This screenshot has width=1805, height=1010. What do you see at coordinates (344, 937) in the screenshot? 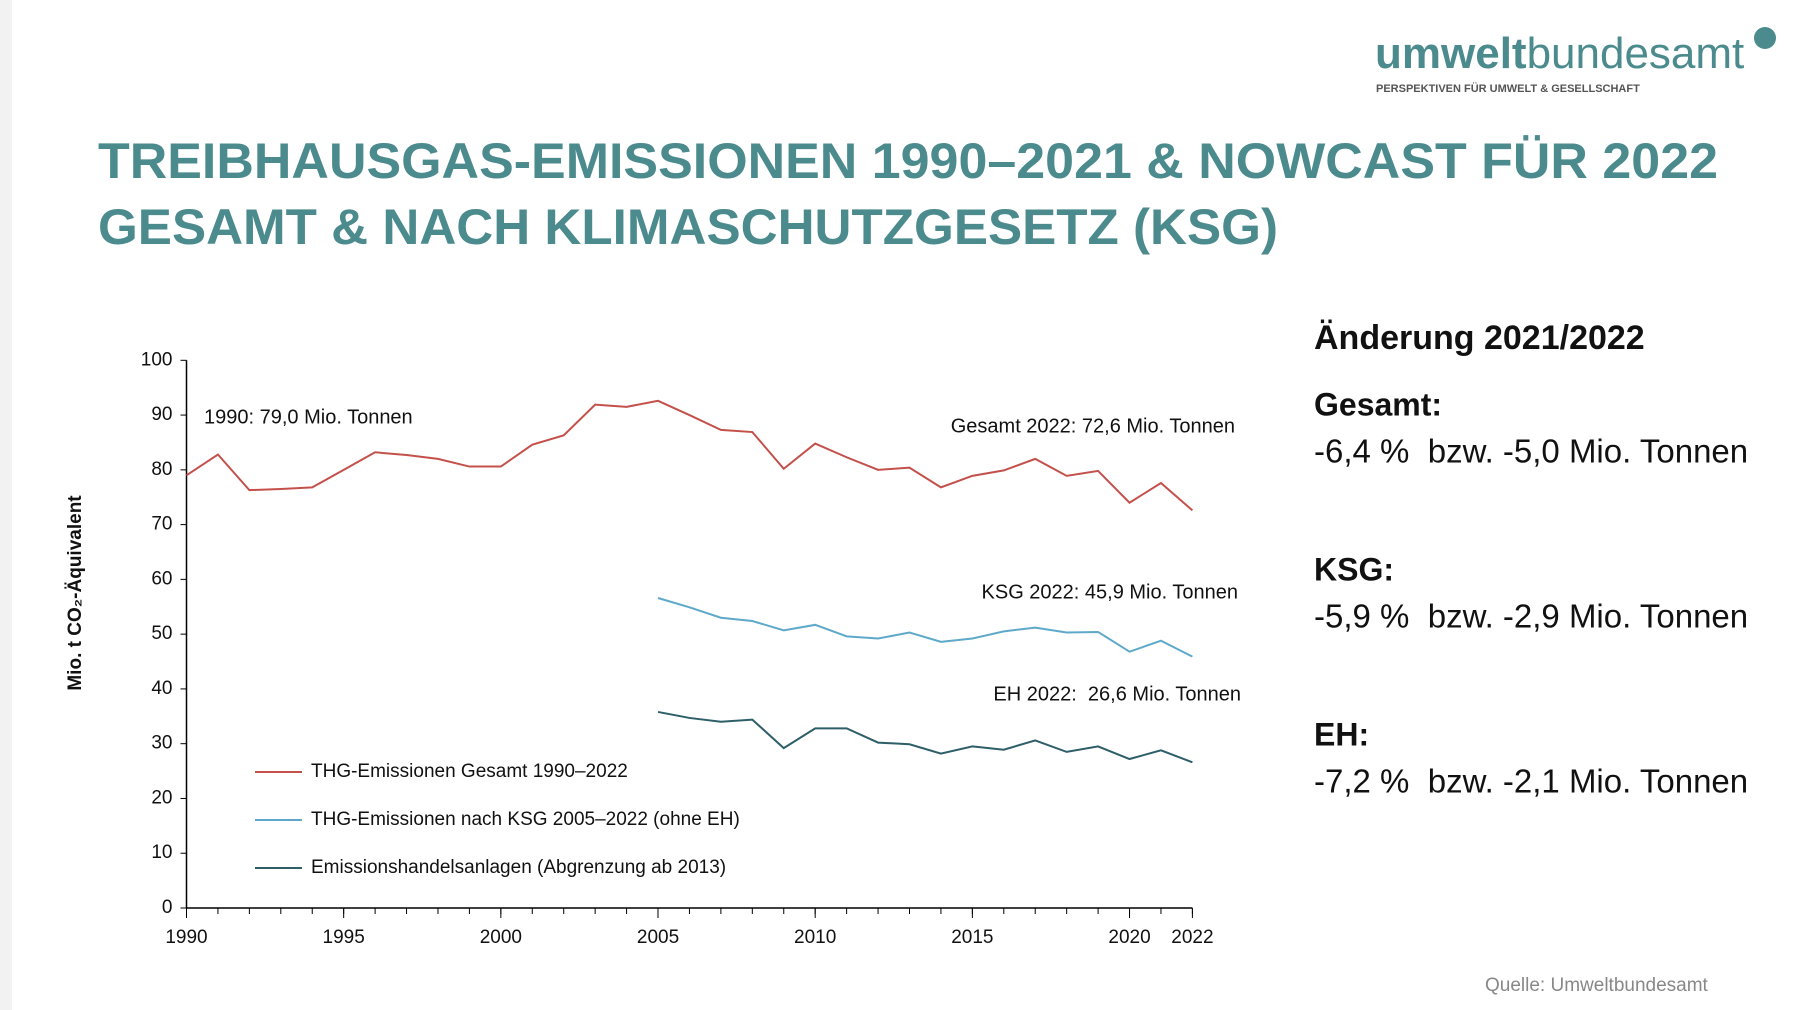
I see `x-tick-label: 1995` at bounding box center [344, 937].